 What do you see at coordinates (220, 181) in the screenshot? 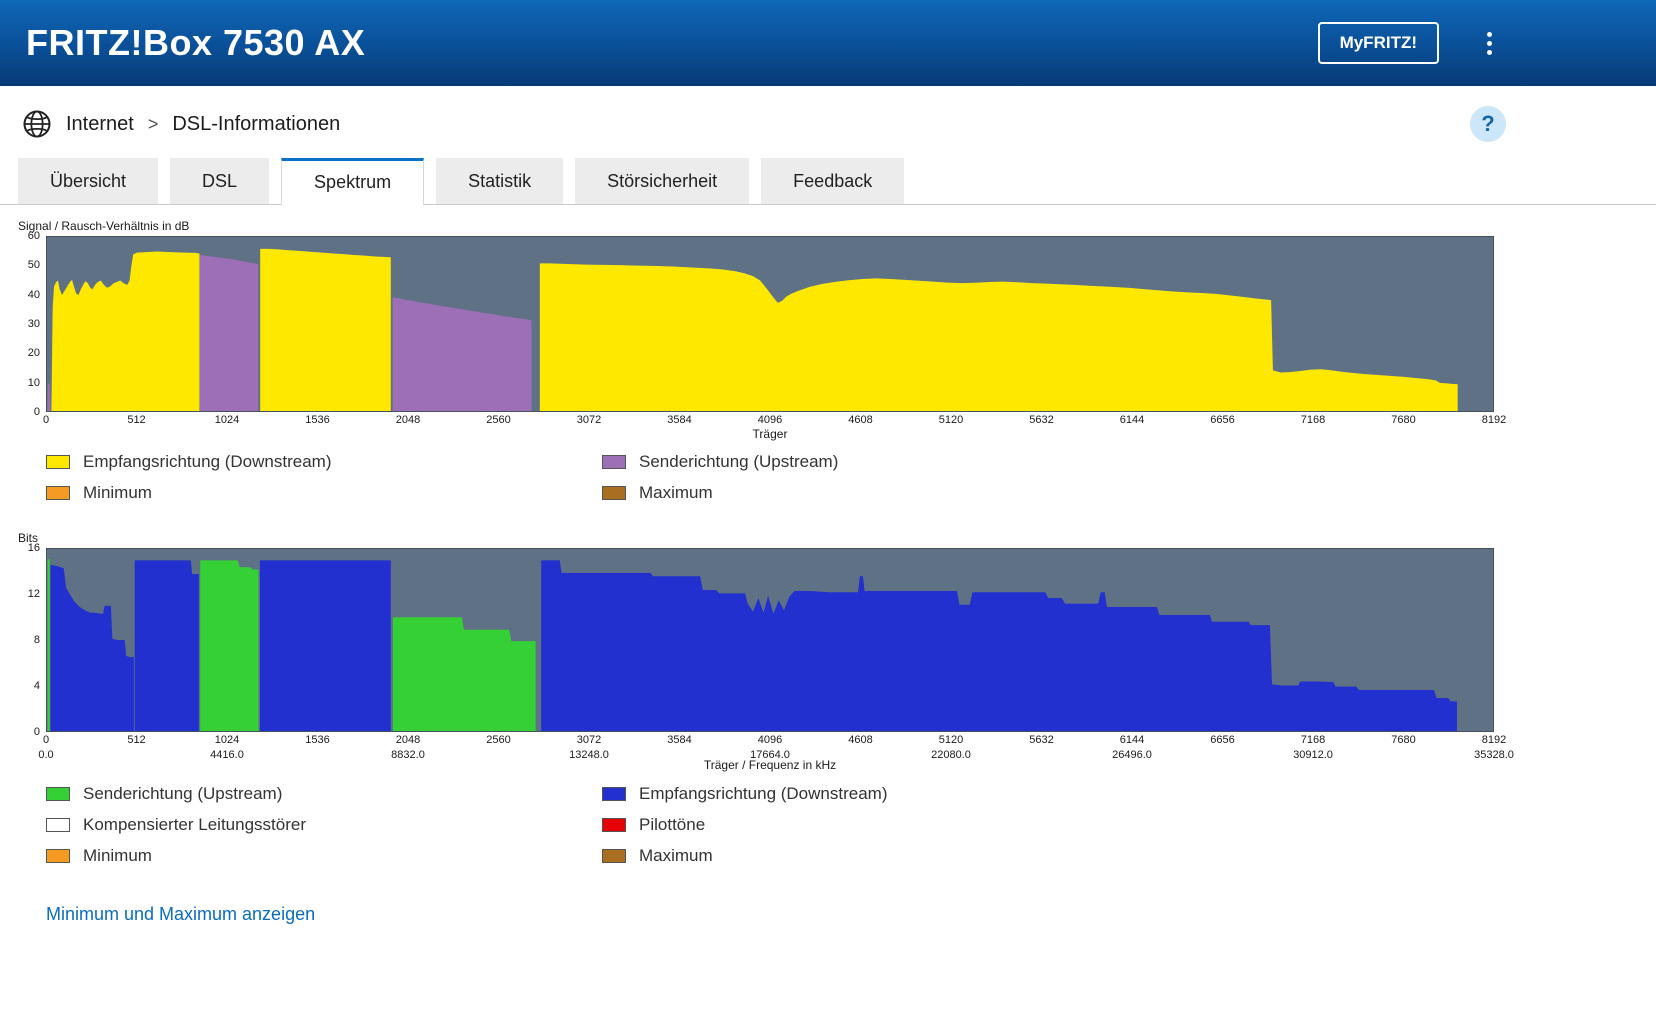
I see `tab-dsl: DSL` at bounding box center [220, 181].